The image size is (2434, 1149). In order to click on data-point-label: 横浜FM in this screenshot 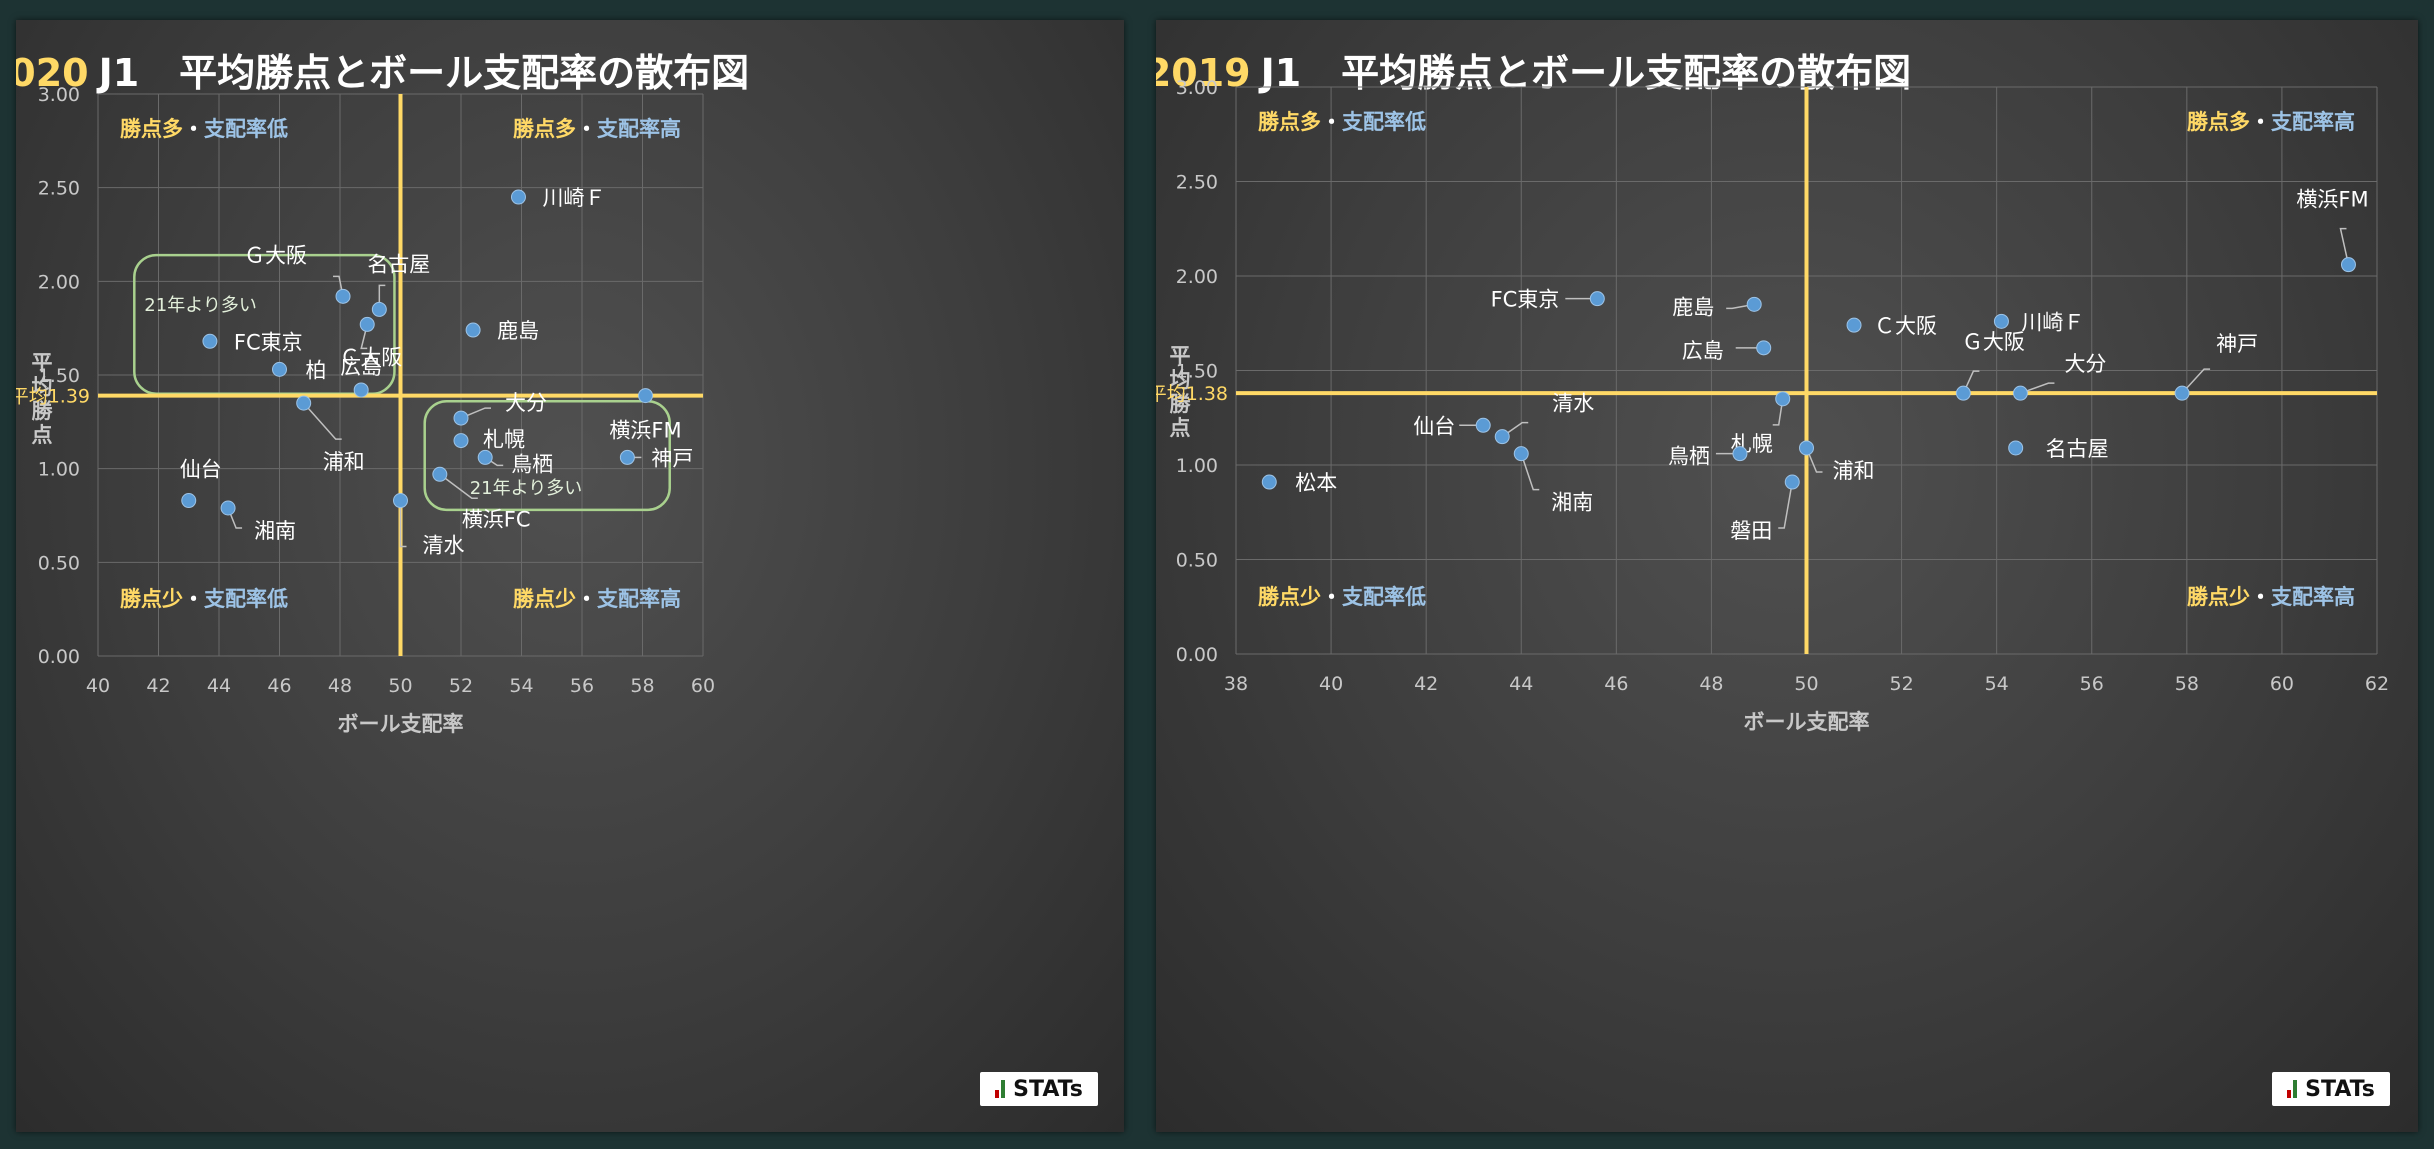, I will do `click(2332, 200)`.